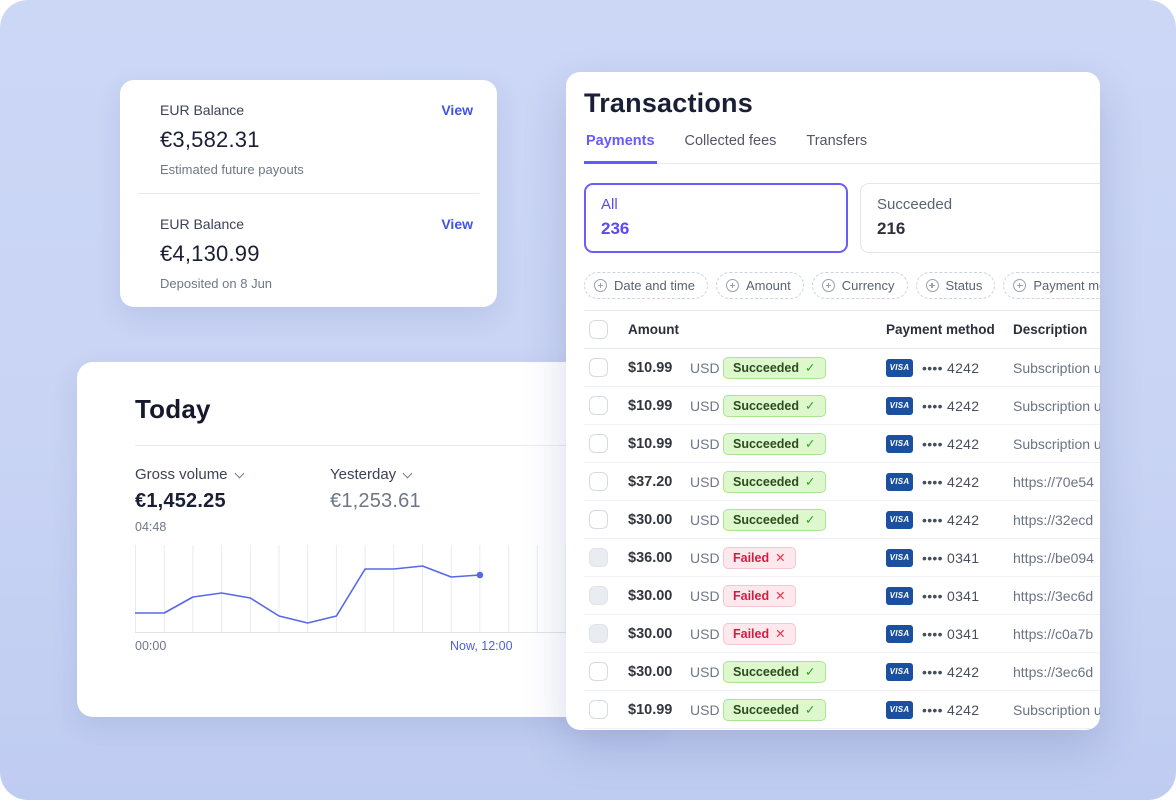  I want to click on plus-icon, so click(932, 285).